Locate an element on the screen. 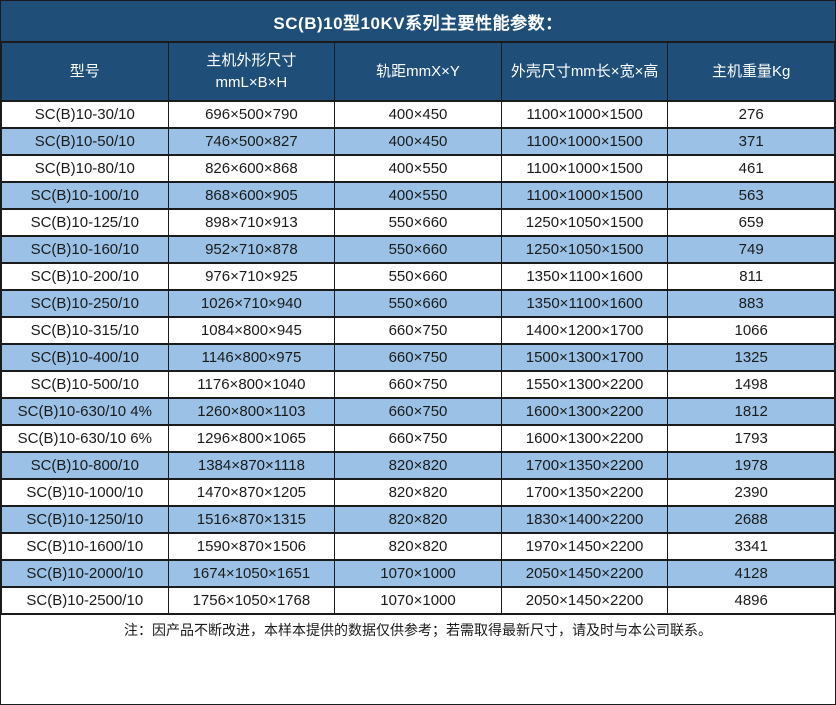 The height and width of the screenshot is (705, 836). table-cell: 659 is located at coordinates (751, 222).